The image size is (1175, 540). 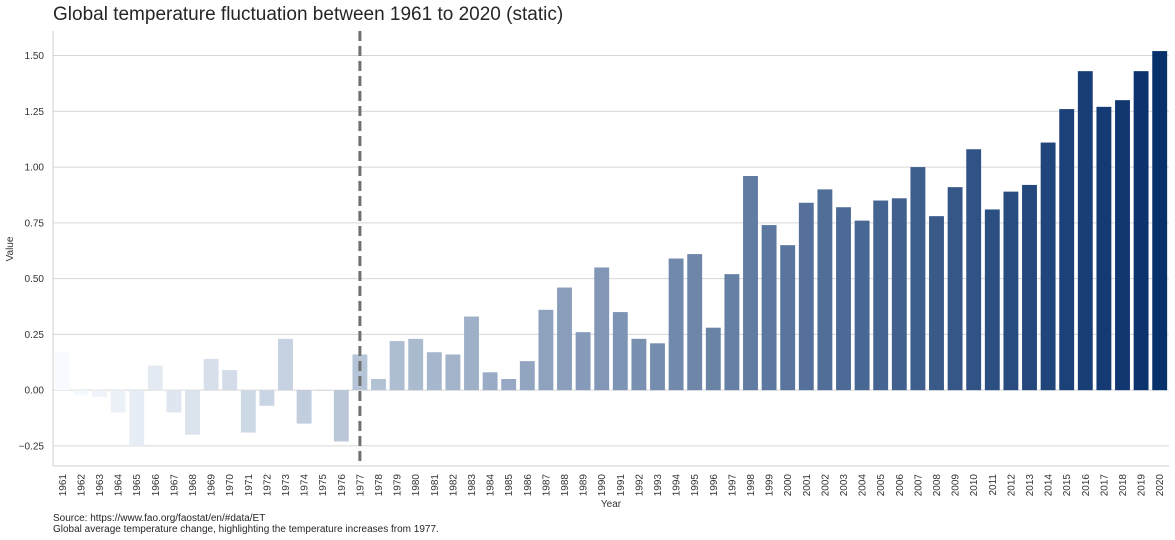 I want to click on bar-2007, so click(x=918, y=279).